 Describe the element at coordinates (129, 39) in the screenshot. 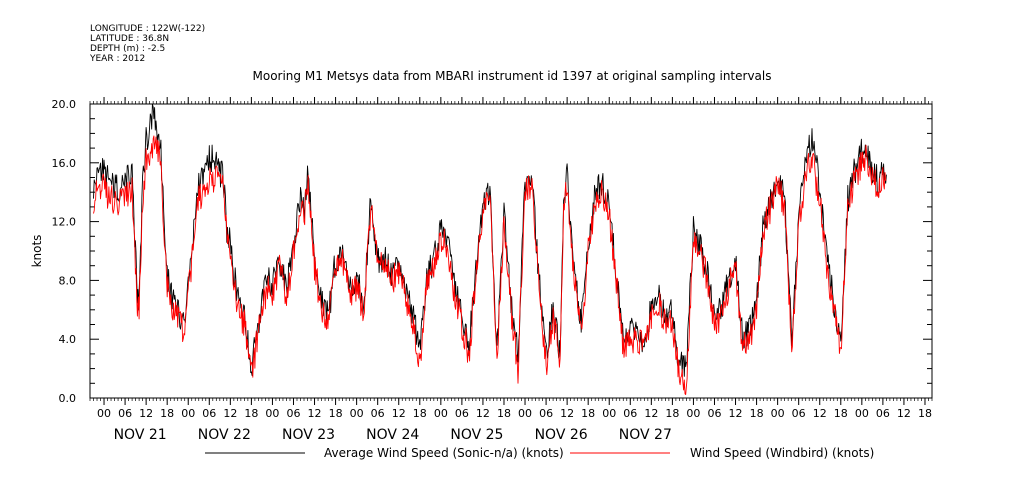

I see `meta-latitude: LATITUDE : 36.8N` at that location.